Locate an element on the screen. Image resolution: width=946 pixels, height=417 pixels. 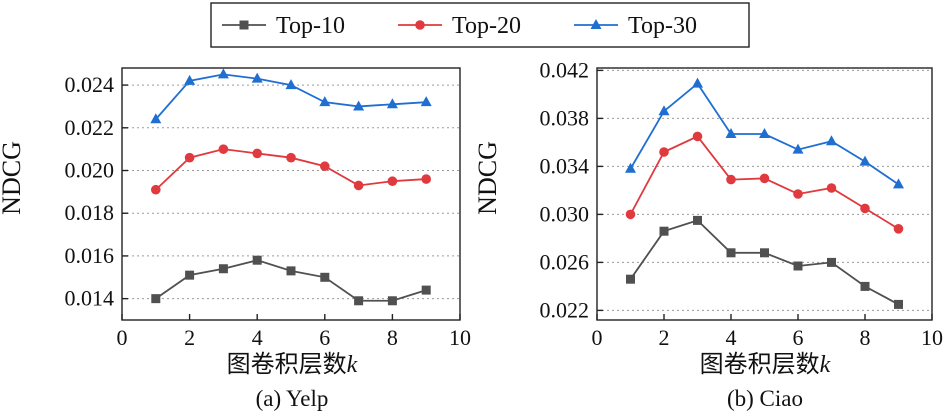
legend: Top-10 Top-20 Top-30 is located at coordinates (480, 25).